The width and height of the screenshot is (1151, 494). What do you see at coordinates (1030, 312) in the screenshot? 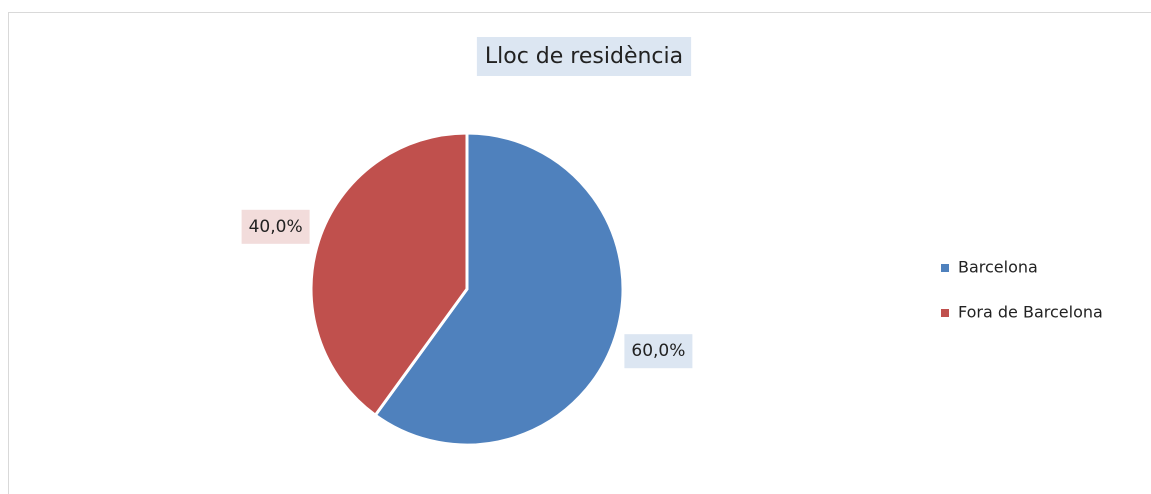
I see `legend-label: Fora de Barcelona` at bounding box center [1030, 312].